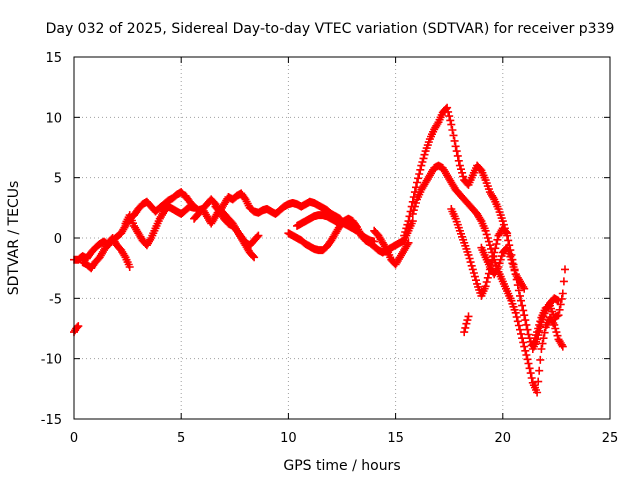  What do you see at coordinates (53, 58) in the screenshot?
I see `y-tick-label: 15` at bounding box center [53, 58].